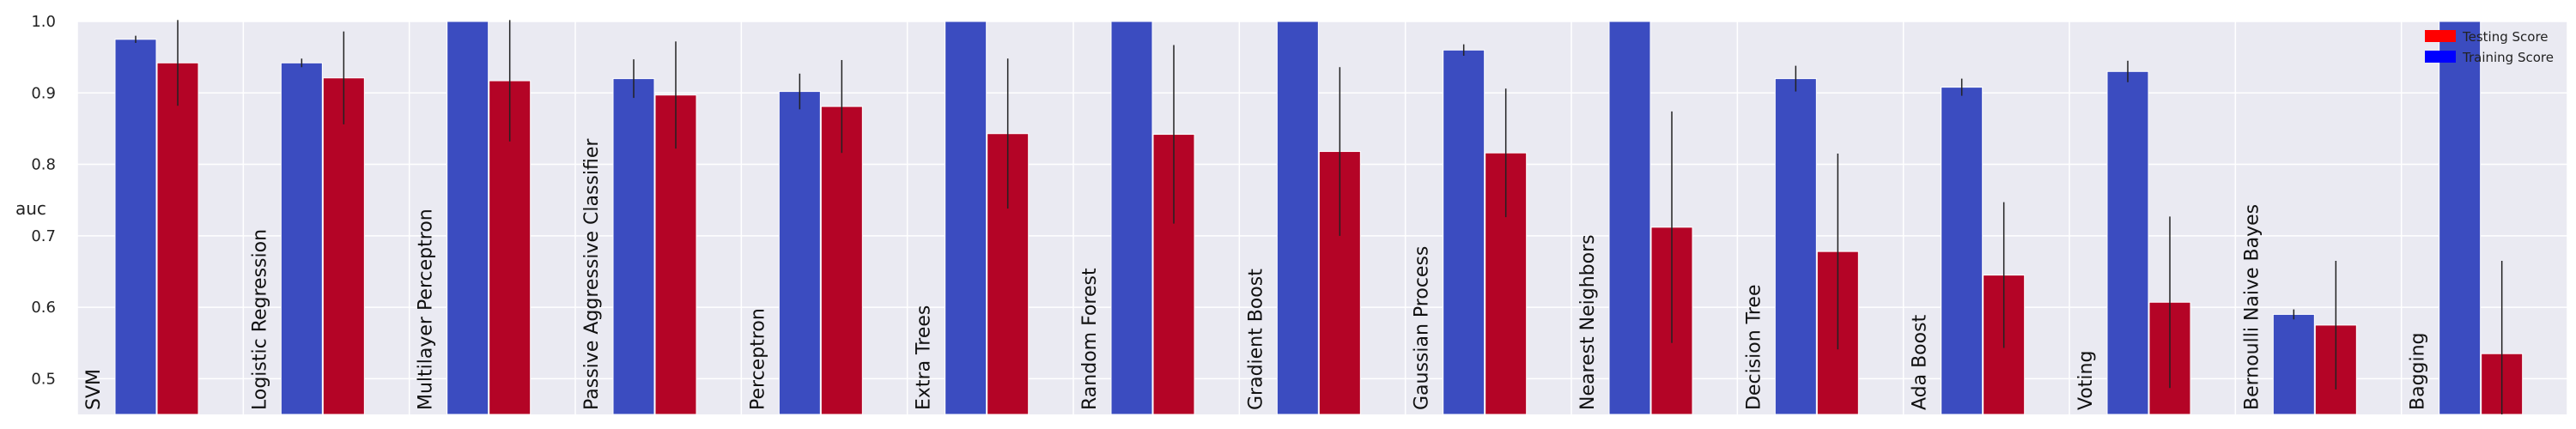 The width and height of the screenshot is (2576, 429). Describe the element at coordinates (44, 22) in the screenshot. I see `y-tick-label: 1.0` at that location.